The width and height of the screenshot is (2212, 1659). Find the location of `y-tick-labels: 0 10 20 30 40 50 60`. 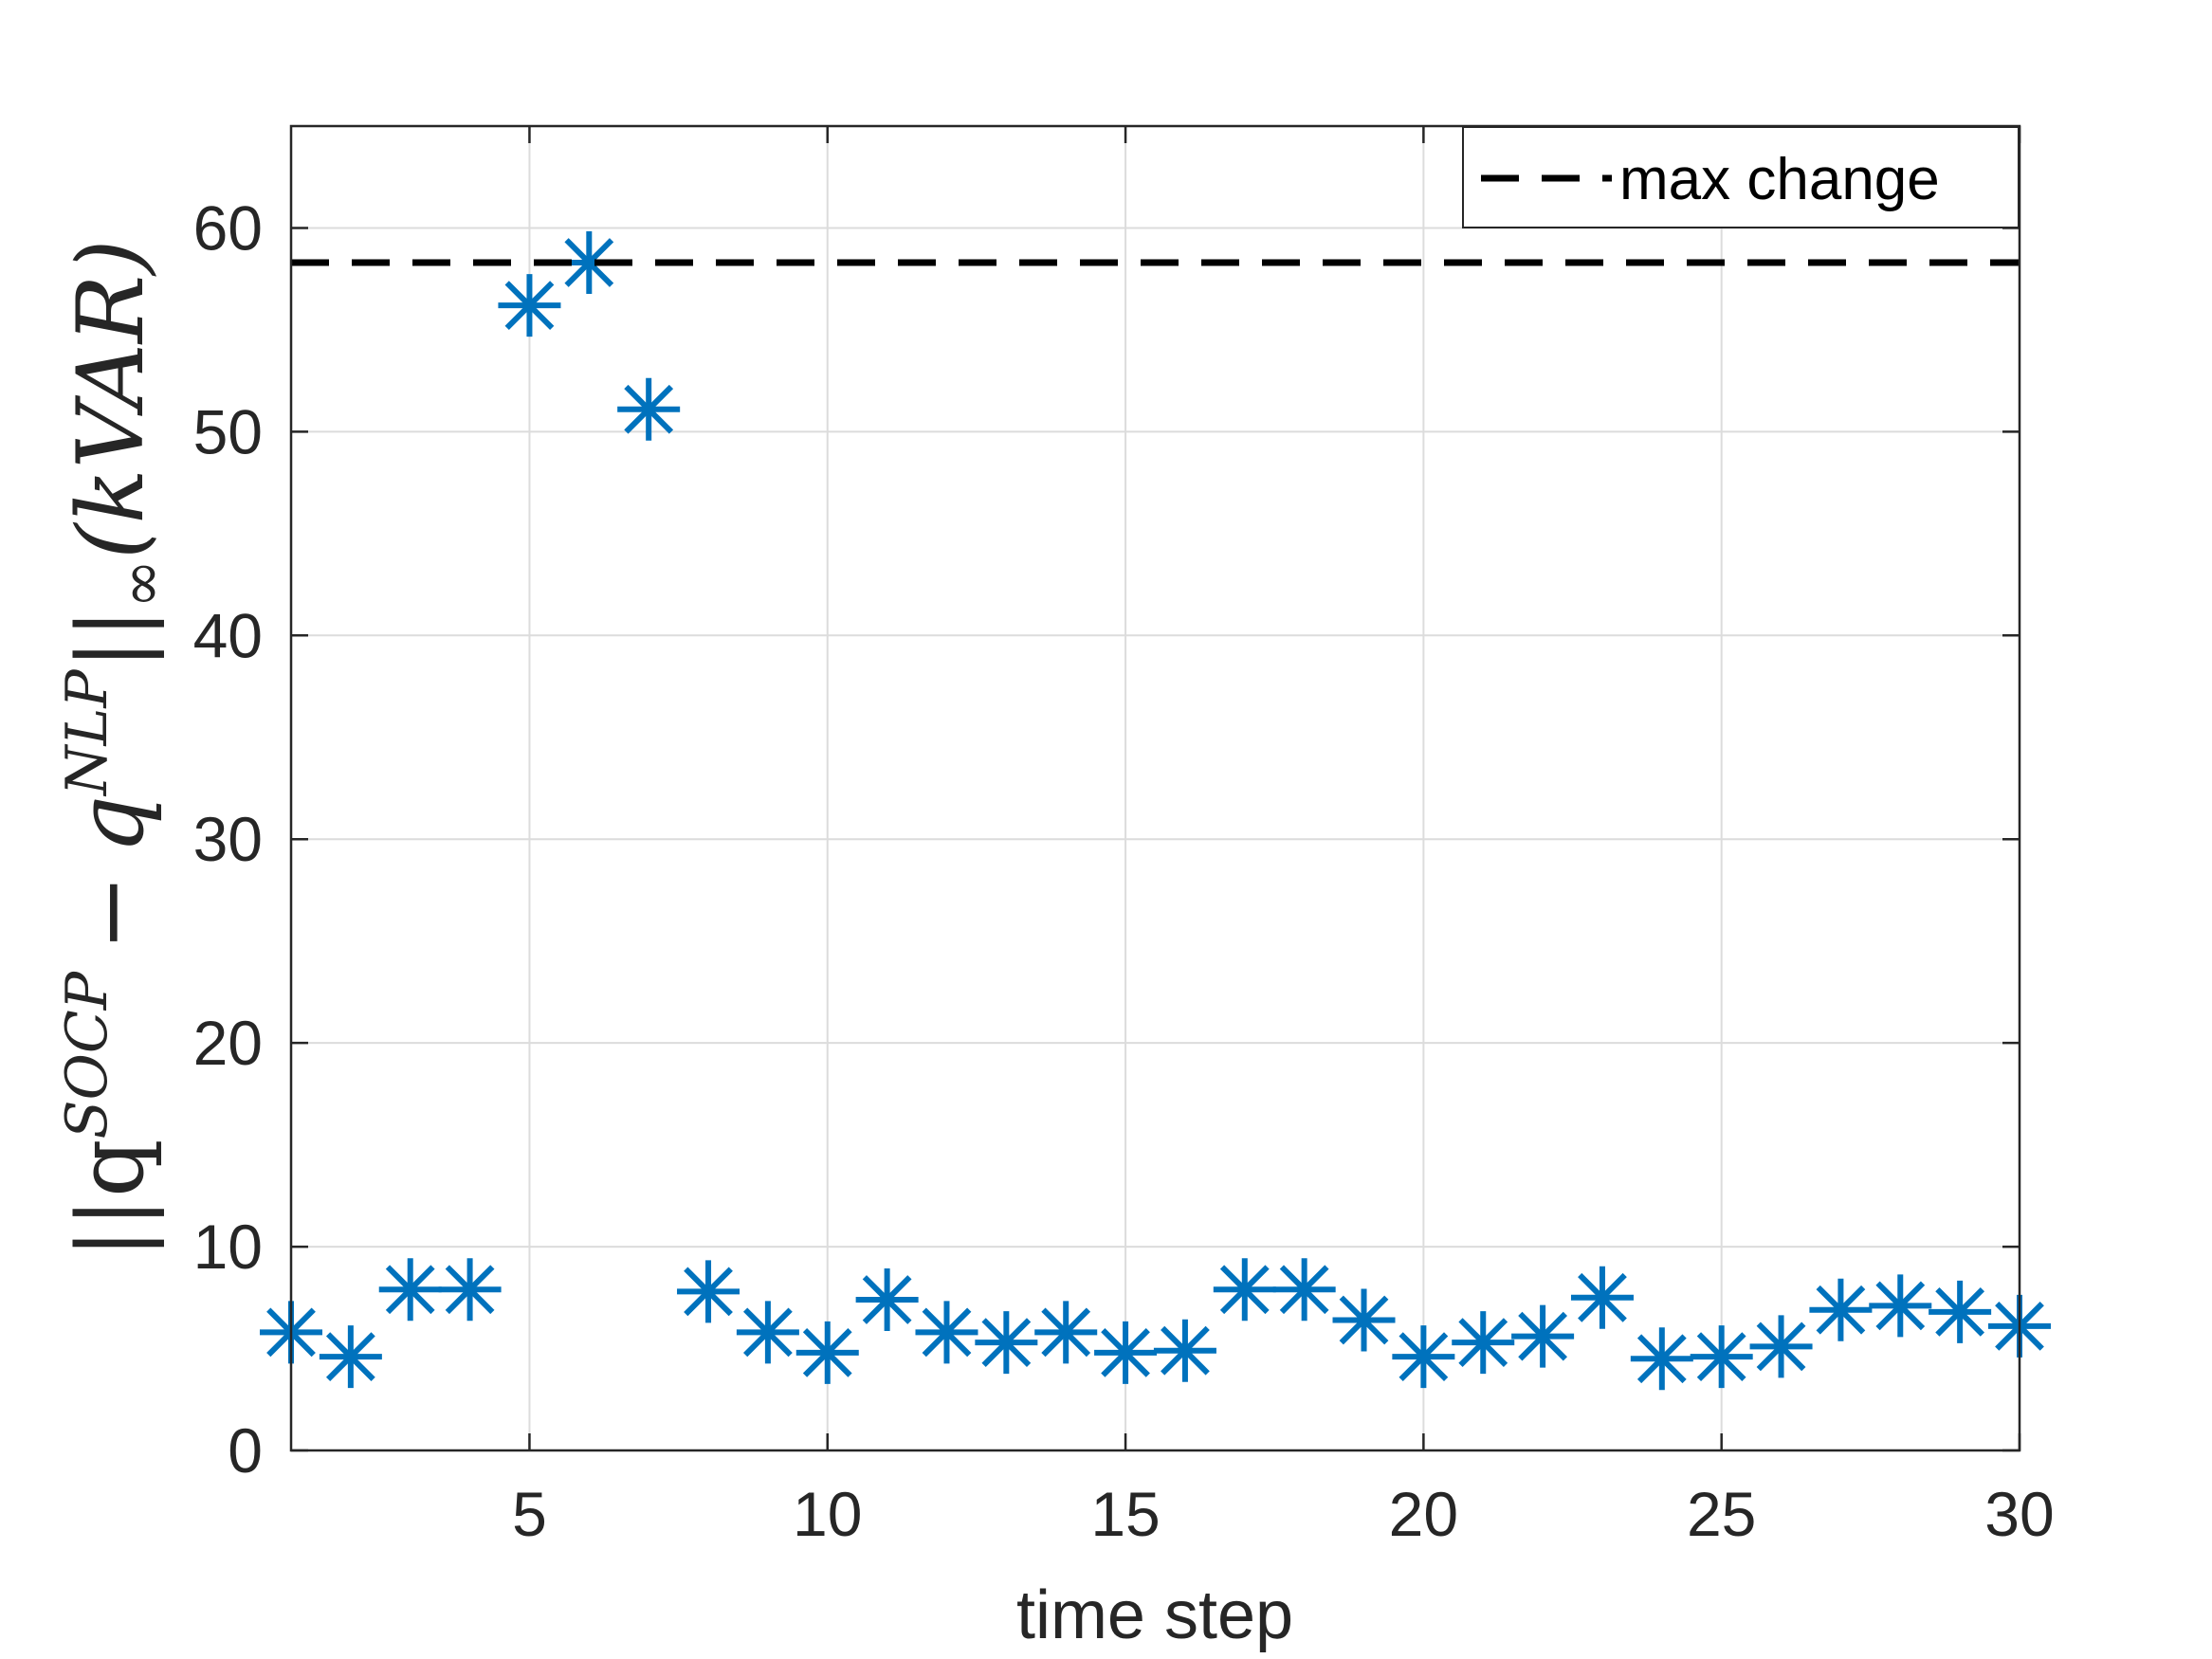

y-tick-labels: 0 10 20 30 40 50 60 is located at coordinates (228, 839).